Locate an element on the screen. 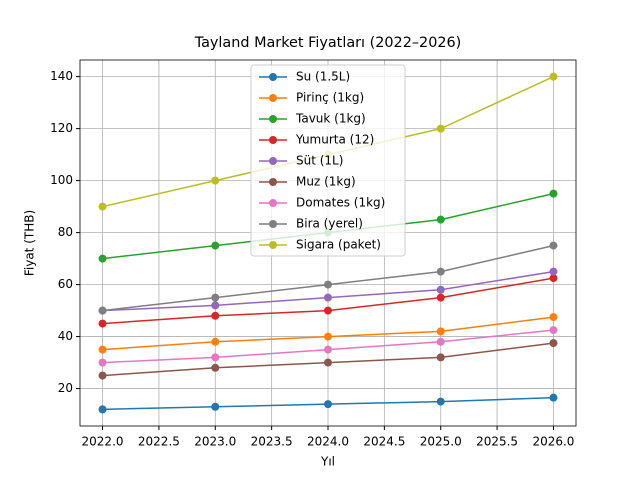 This screenshot has width=640, height=480. legend-label: Domates (1kg) is located at coordinates (340, 203).